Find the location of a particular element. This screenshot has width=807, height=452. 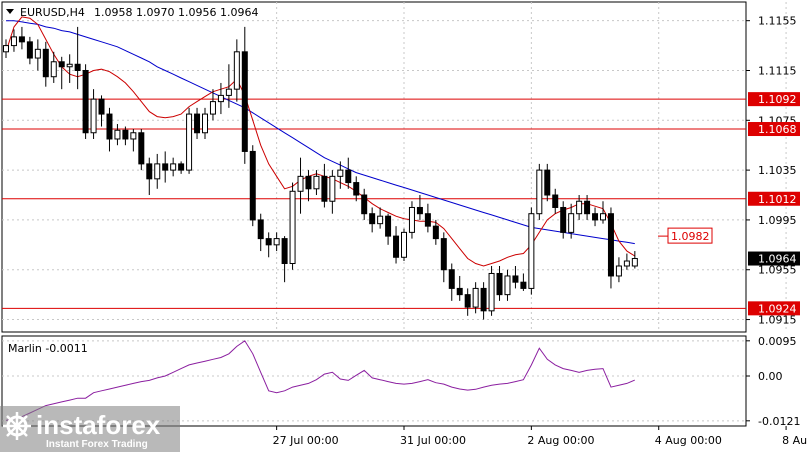

oscillator-line-group is located at coordinates (320, 380).